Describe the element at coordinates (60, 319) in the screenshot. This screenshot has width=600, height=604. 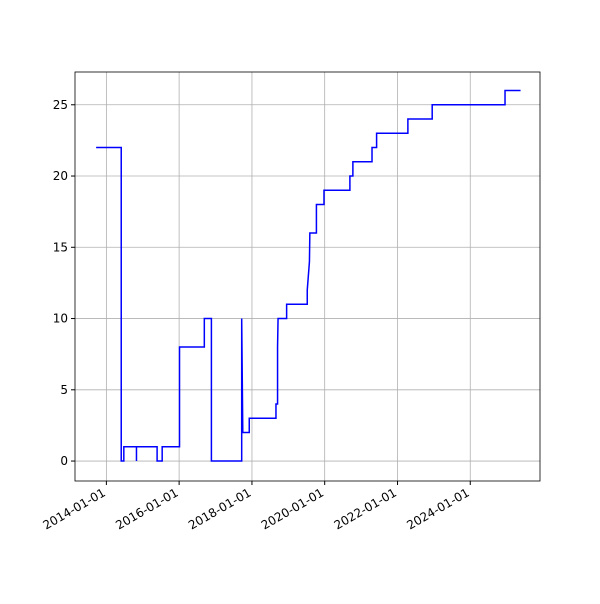
I see `y-tick-label: 10` at that location.